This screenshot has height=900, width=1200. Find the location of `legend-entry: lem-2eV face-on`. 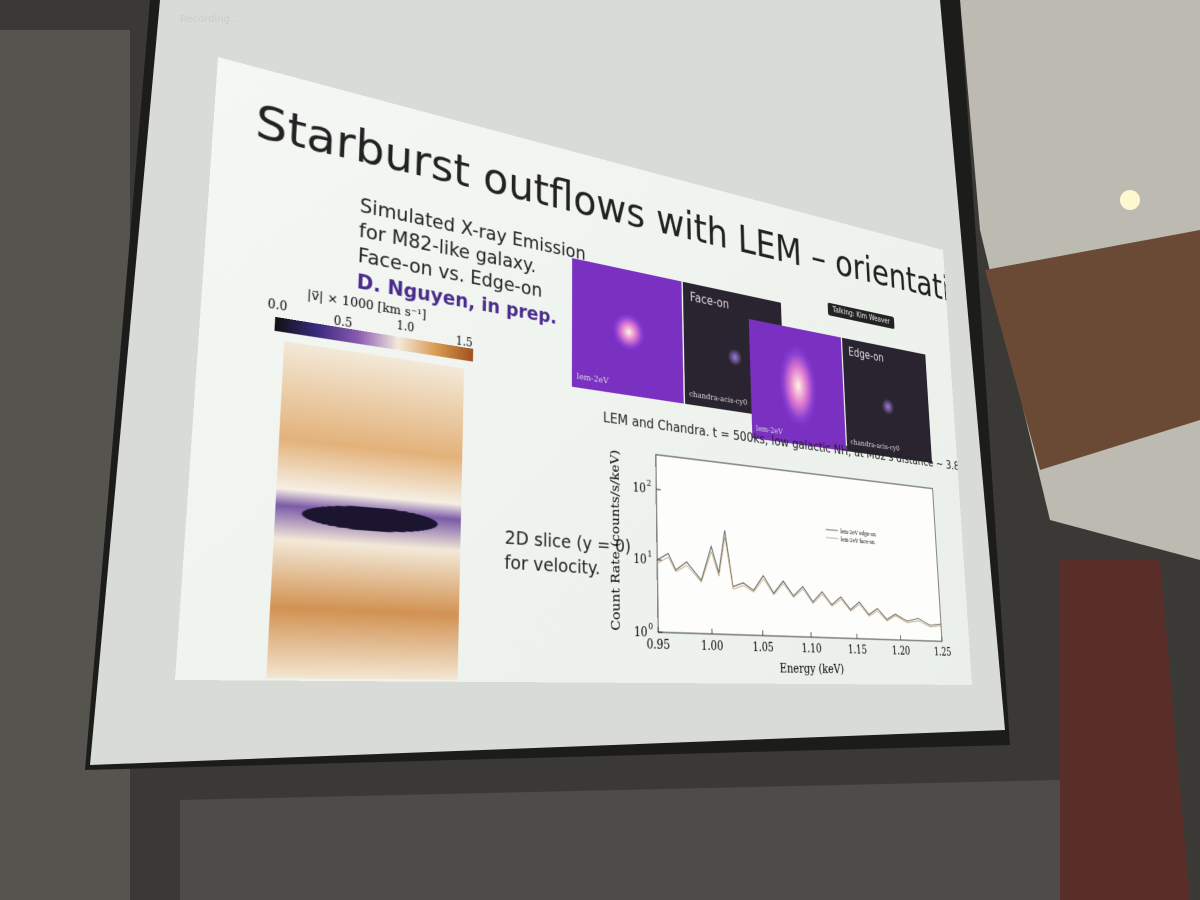

legend-entry: lem-2eV face-on is located at coordinates (858, 541).